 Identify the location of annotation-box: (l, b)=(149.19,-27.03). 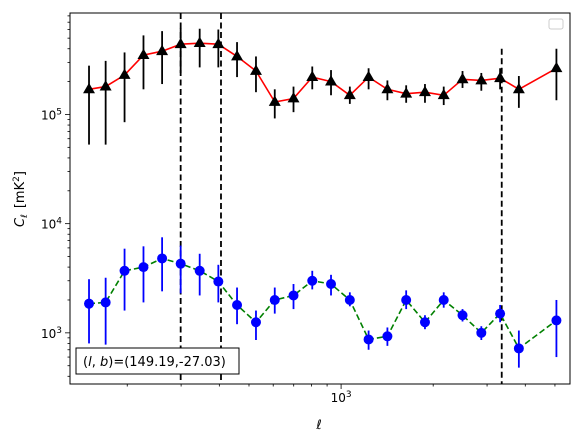
(157, 361).